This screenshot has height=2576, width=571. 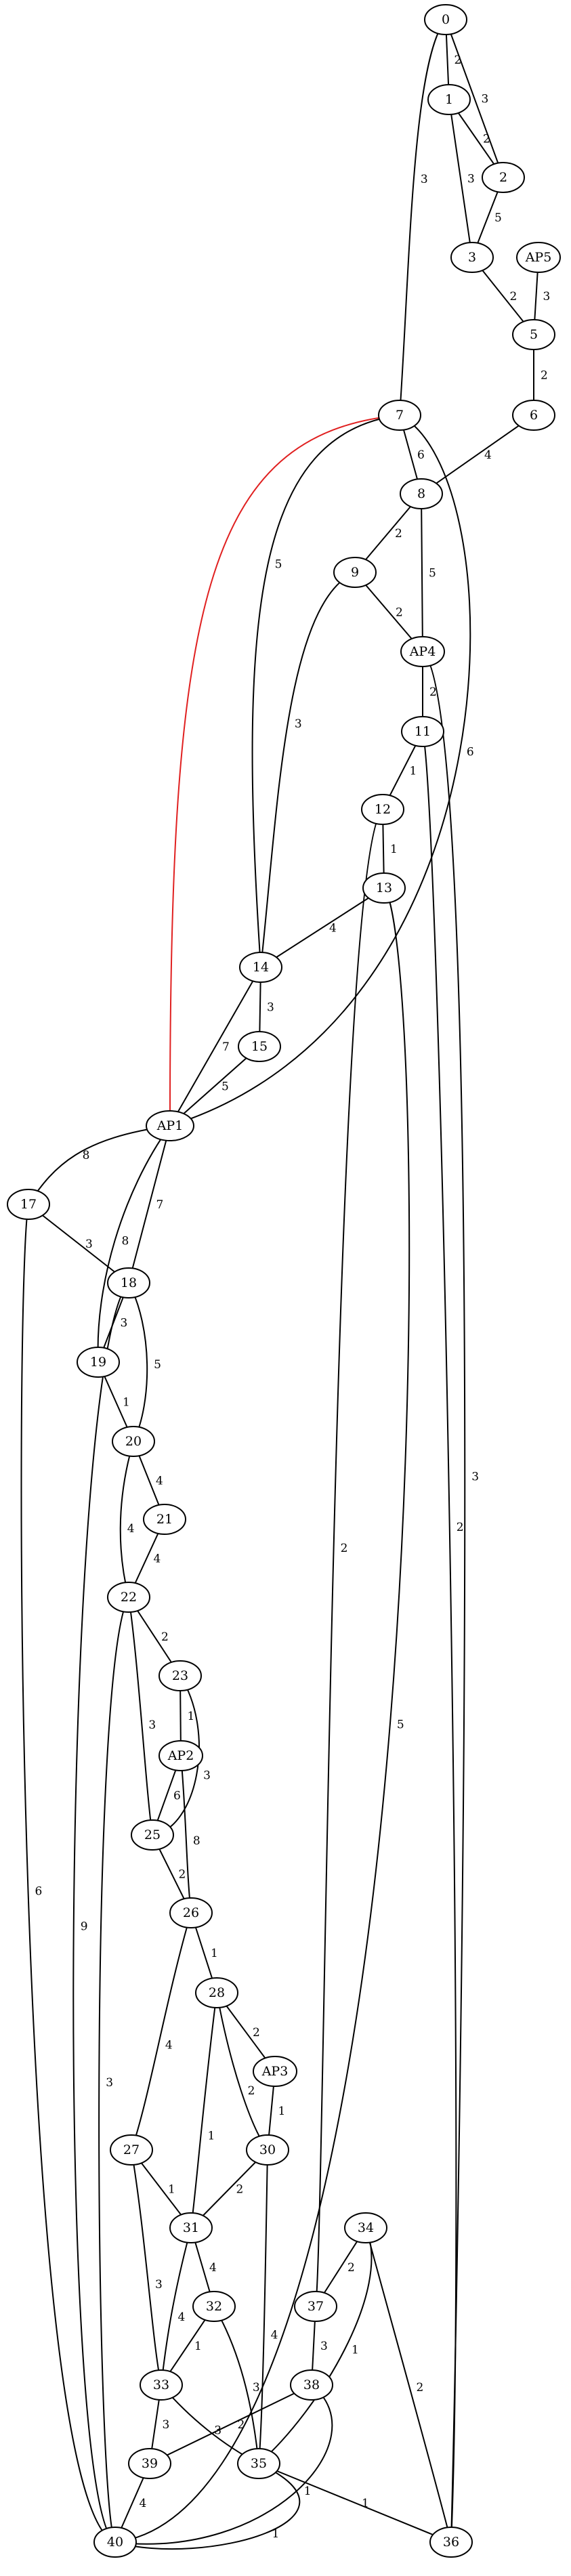 I want to click on node-label: 33, so click(x=161, y=2385).